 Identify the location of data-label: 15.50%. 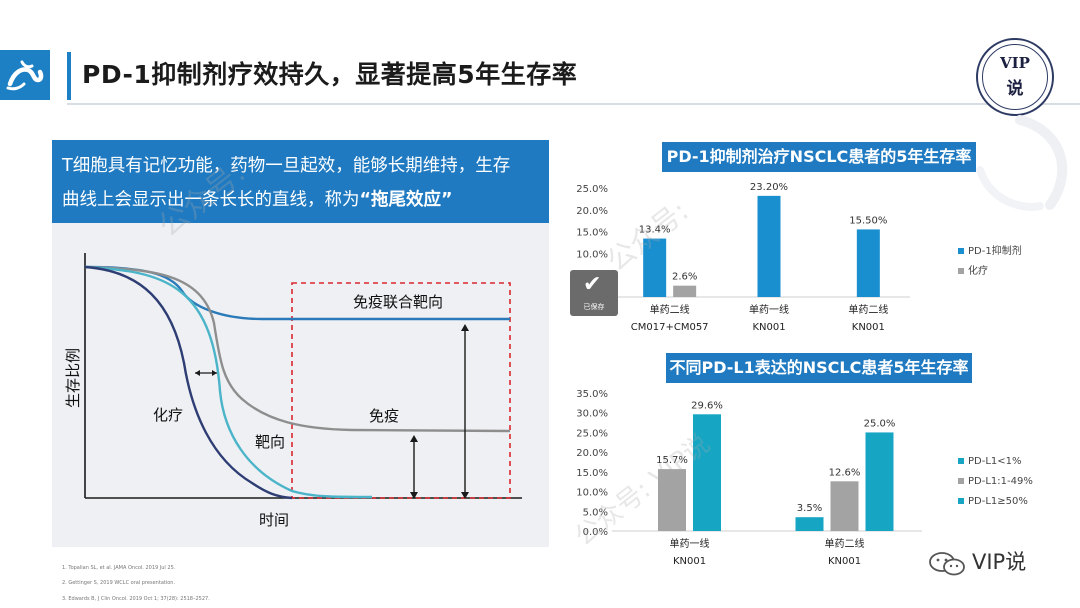
(868, 220).